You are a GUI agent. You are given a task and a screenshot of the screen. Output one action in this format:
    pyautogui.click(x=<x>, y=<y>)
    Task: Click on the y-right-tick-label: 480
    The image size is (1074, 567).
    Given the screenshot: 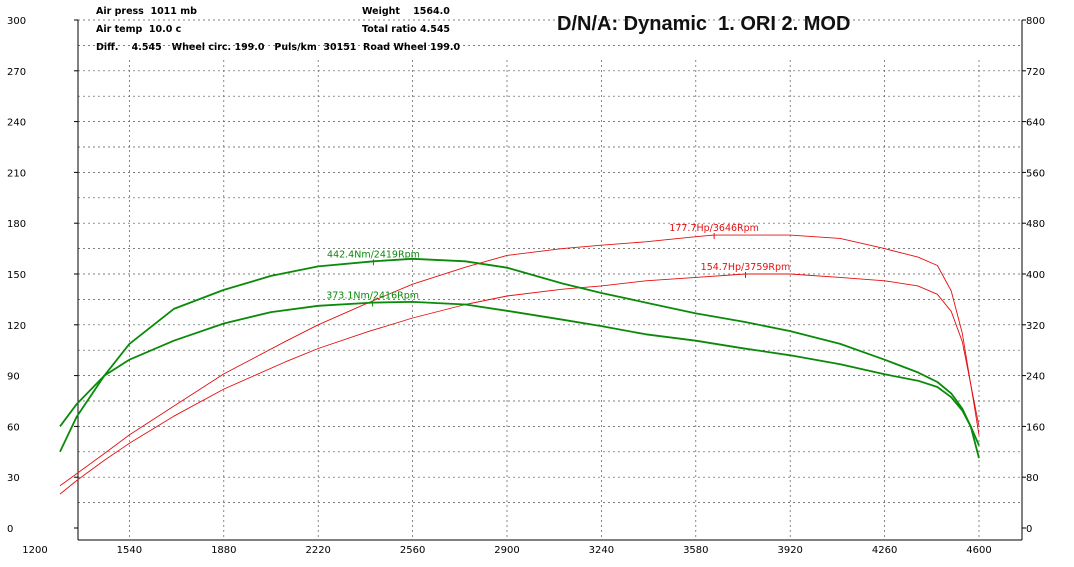 What is the action you would take?
    pyautogui.click(x=1035, y=224)
    